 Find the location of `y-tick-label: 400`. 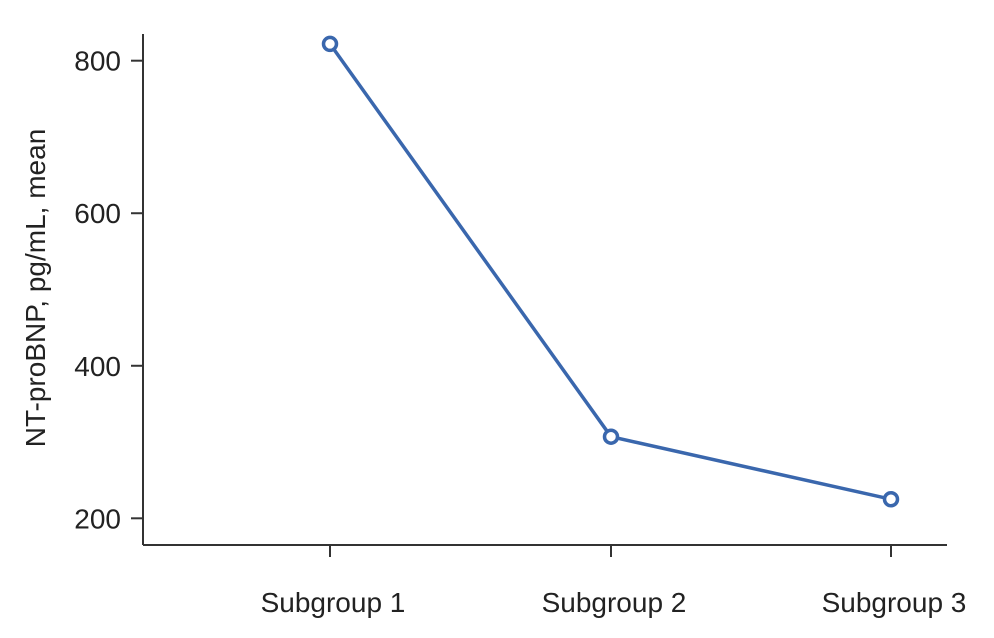

y-tick-label: 400 is located at coordinates (97, 366).